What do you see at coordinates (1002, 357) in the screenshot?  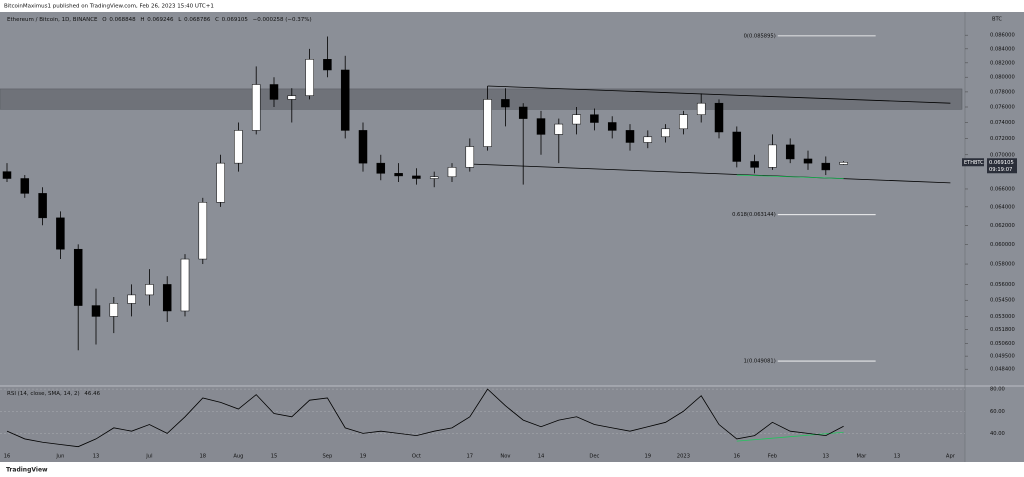 I see `y-tick-label: 0.049500` at bounding box center [1002, 357].